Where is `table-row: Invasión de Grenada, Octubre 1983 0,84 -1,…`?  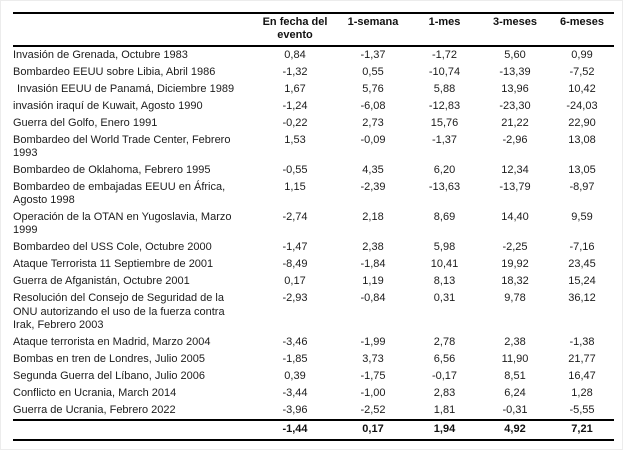
table-row: Invasión de Grenada, Octubre 1983 0,84 -1,… is located at coordinates (313, 55).